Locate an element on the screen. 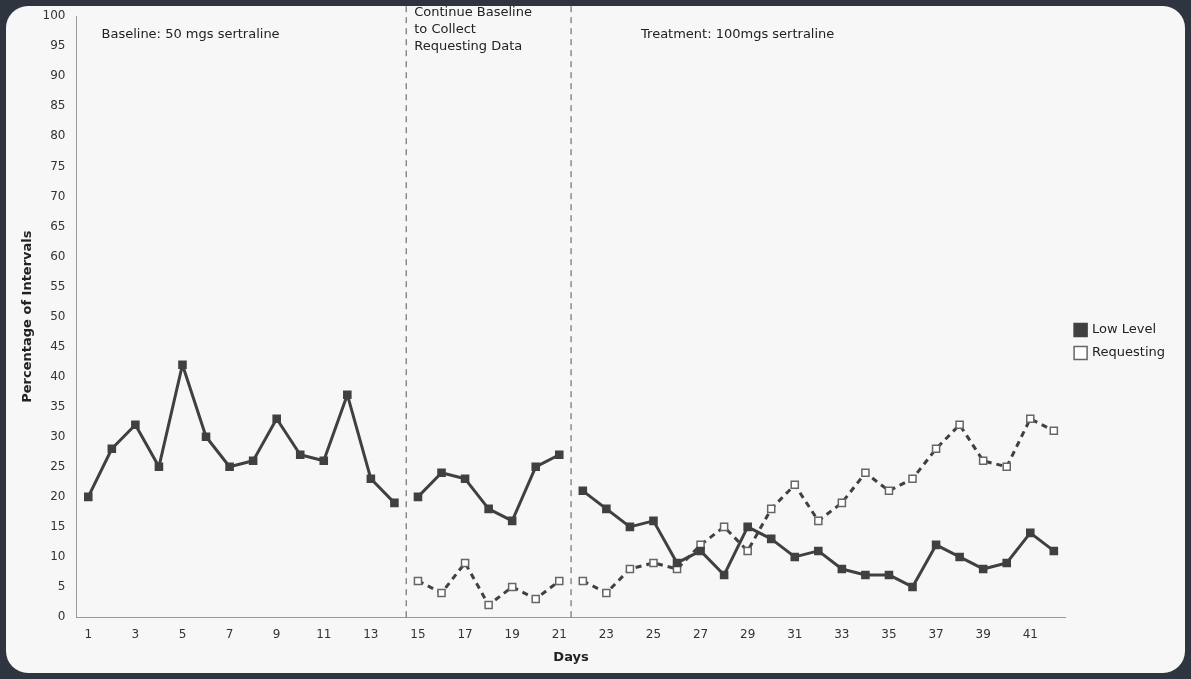 The image size is (1191, 679). y-tick-label: 95 is located at coordinates (58, 45).